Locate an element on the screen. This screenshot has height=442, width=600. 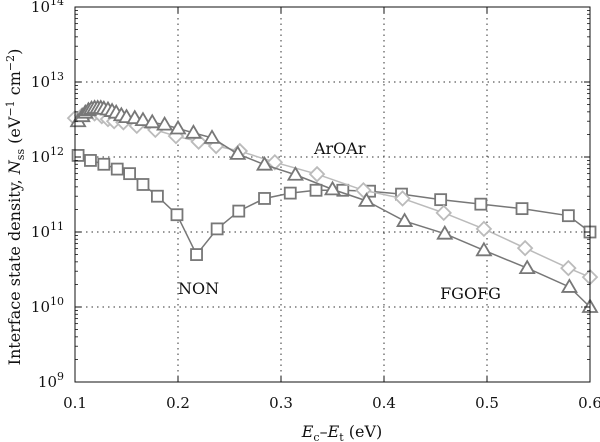
y-tick-label: 1011 is located at coordinates (47, 230).